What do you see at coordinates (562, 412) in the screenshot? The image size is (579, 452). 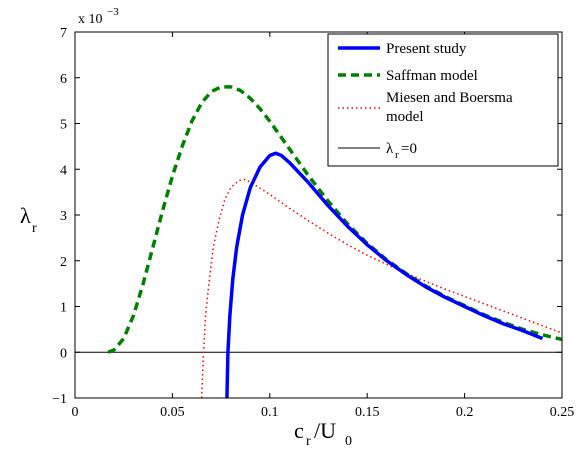 I see `x-tick-label: 0.25` at bounding box center [562, 412].